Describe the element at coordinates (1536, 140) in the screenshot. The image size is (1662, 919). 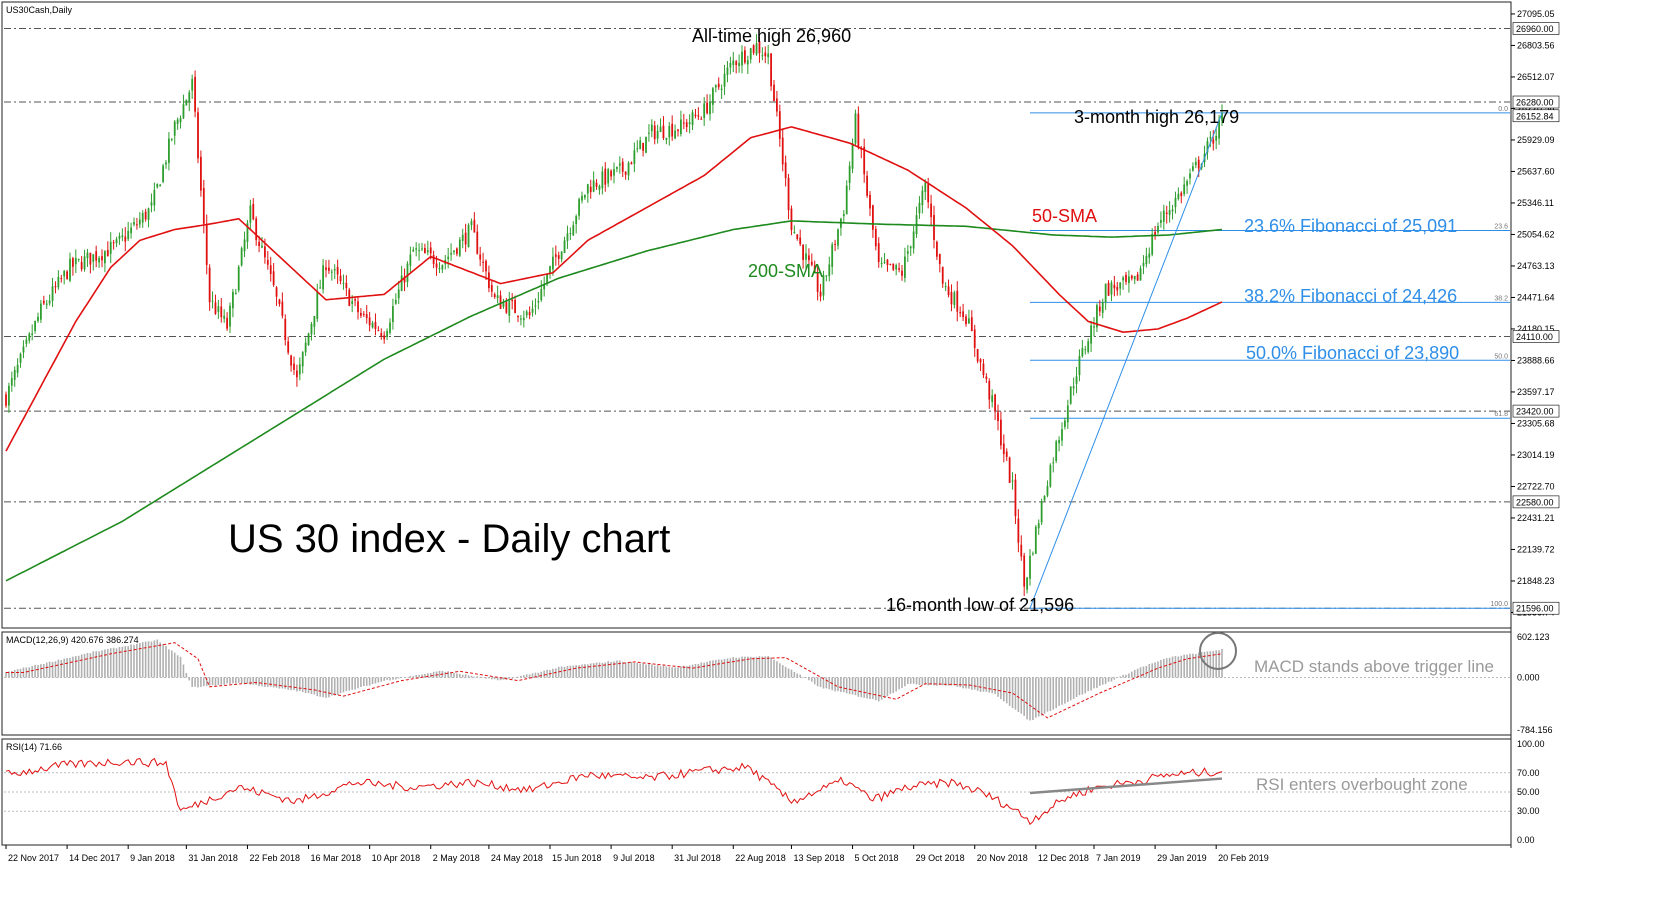
I see `price-tick-label: 25929.09` at that location.